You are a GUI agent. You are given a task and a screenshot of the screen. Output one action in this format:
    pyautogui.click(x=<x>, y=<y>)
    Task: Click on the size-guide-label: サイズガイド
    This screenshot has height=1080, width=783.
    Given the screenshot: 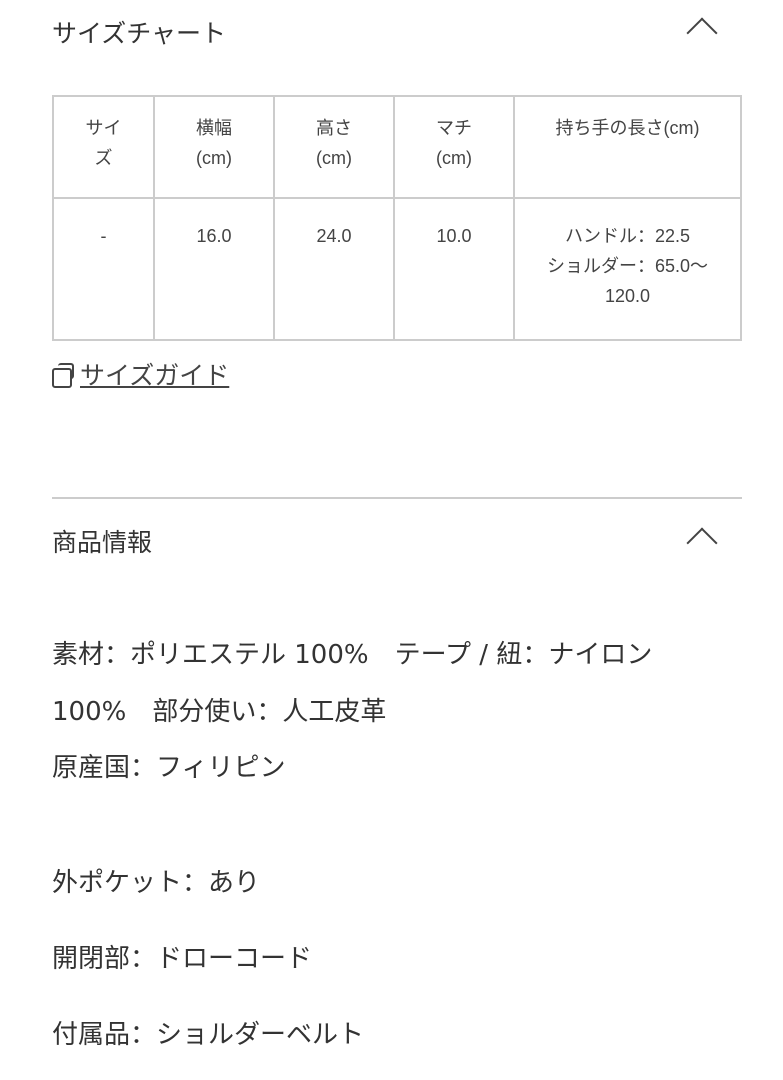 What is the action you would take?
    pyautogui.click(x=155, y=375)
    